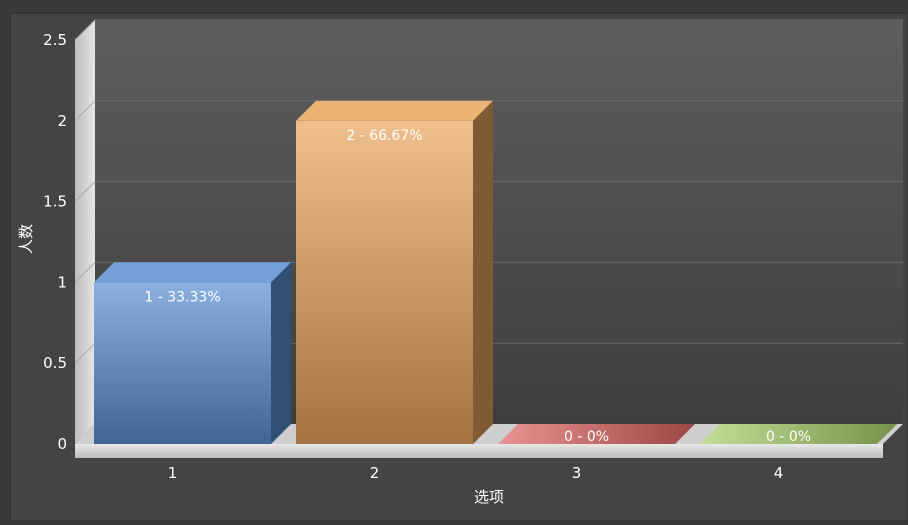 Image resolution: width=908 pixels, height=525 pixels. Describe the element at coordinates (62, 121) in the screenshot. I see `y-tick-label: 2` at that location.